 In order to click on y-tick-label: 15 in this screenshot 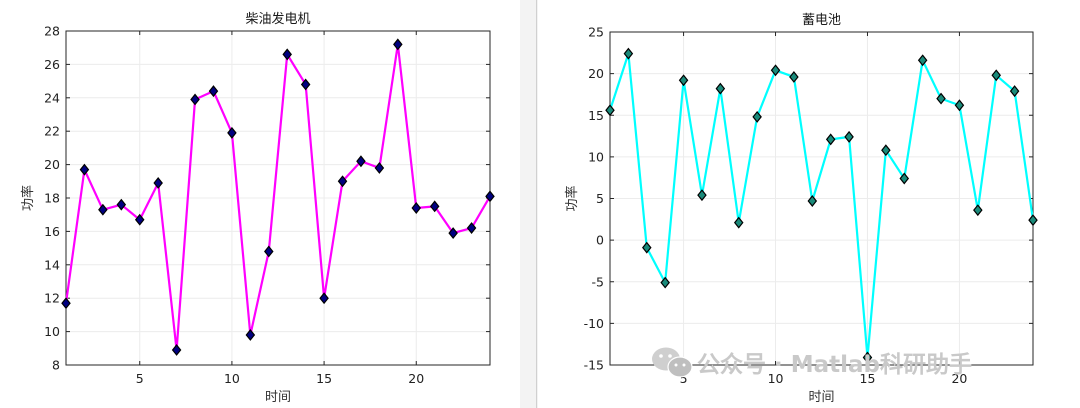, I will do `click(596, 115)`.